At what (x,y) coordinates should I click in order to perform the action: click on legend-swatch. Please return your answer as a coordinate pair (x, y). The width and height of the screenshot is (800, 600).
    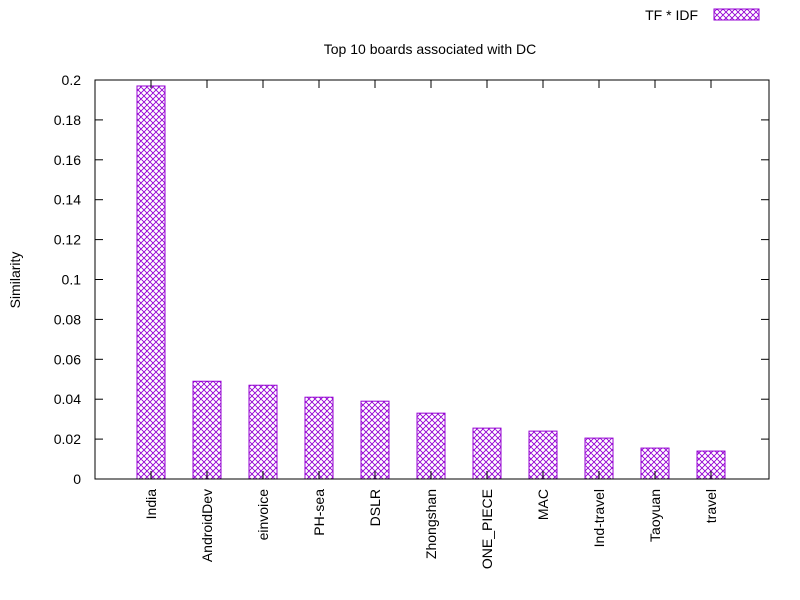
    Looking at the image, I should click on (736, 14).